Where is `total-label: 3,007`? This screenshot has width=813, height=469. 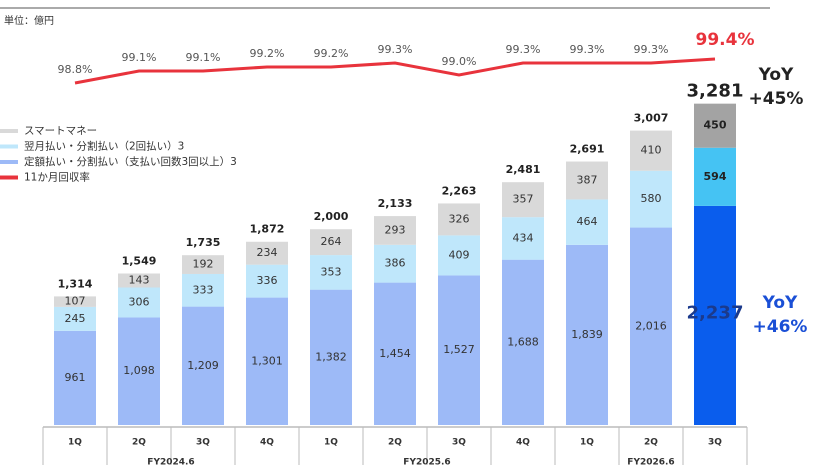 total-label: 3,007 is located at coordinates (651, 117).